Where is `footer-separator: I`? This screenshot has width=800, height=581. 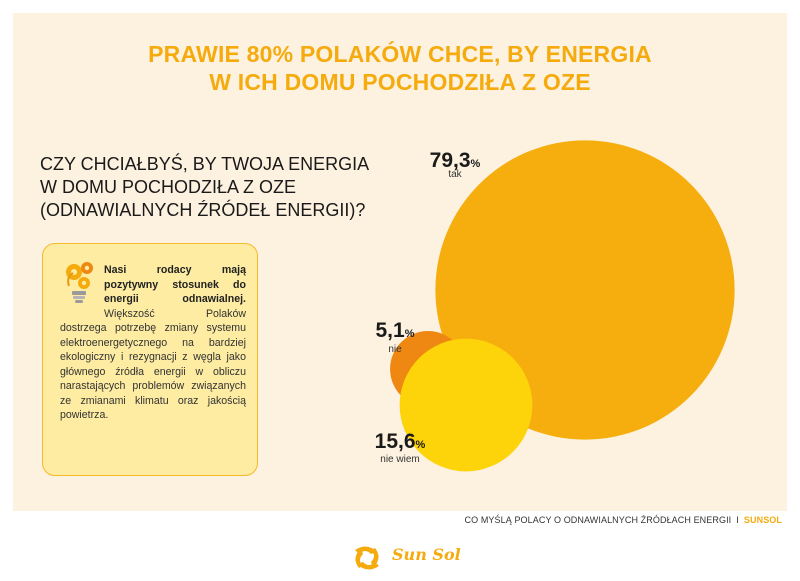 footer-separator: I is located at coordinates (737, 520).